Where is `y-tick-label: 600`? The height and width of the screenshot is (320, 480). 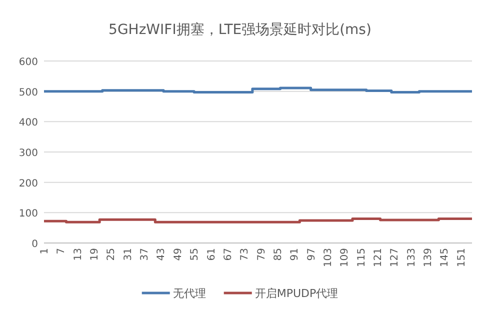
y-tick-label: 600 is located at coordinates (28, 62).